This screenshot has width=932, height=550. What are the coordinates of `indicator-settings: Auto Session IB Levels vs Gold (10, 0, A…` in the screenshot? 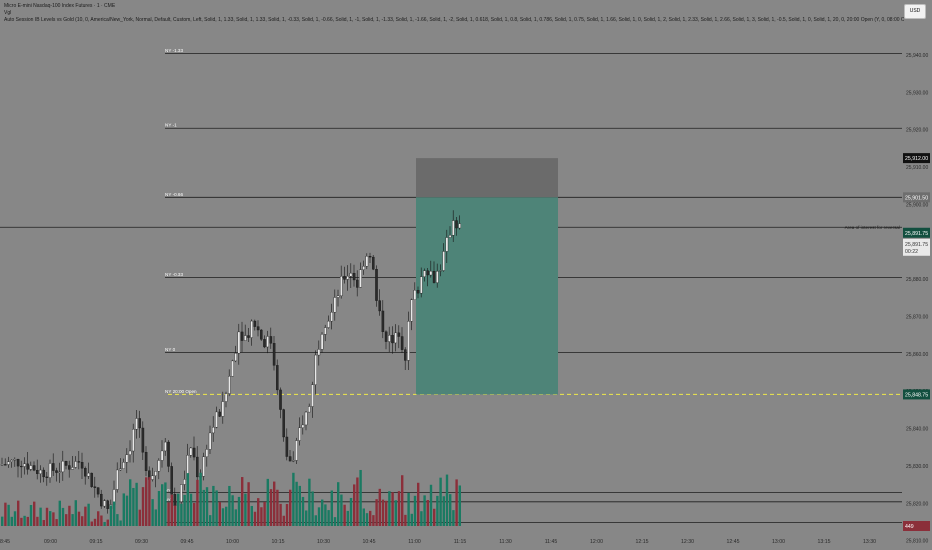 It's located at (454, 20).